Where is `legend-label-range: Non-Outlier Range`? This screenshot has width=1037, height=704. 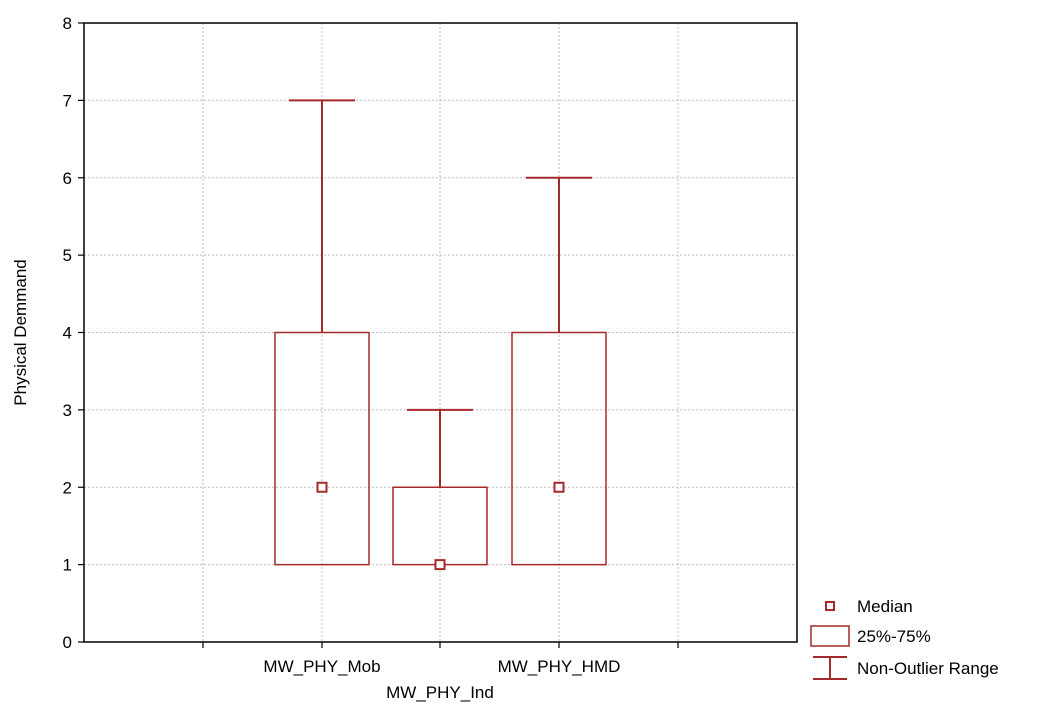
legend-label-range: Non-Outlier Range is located at coordinates (928, 668).